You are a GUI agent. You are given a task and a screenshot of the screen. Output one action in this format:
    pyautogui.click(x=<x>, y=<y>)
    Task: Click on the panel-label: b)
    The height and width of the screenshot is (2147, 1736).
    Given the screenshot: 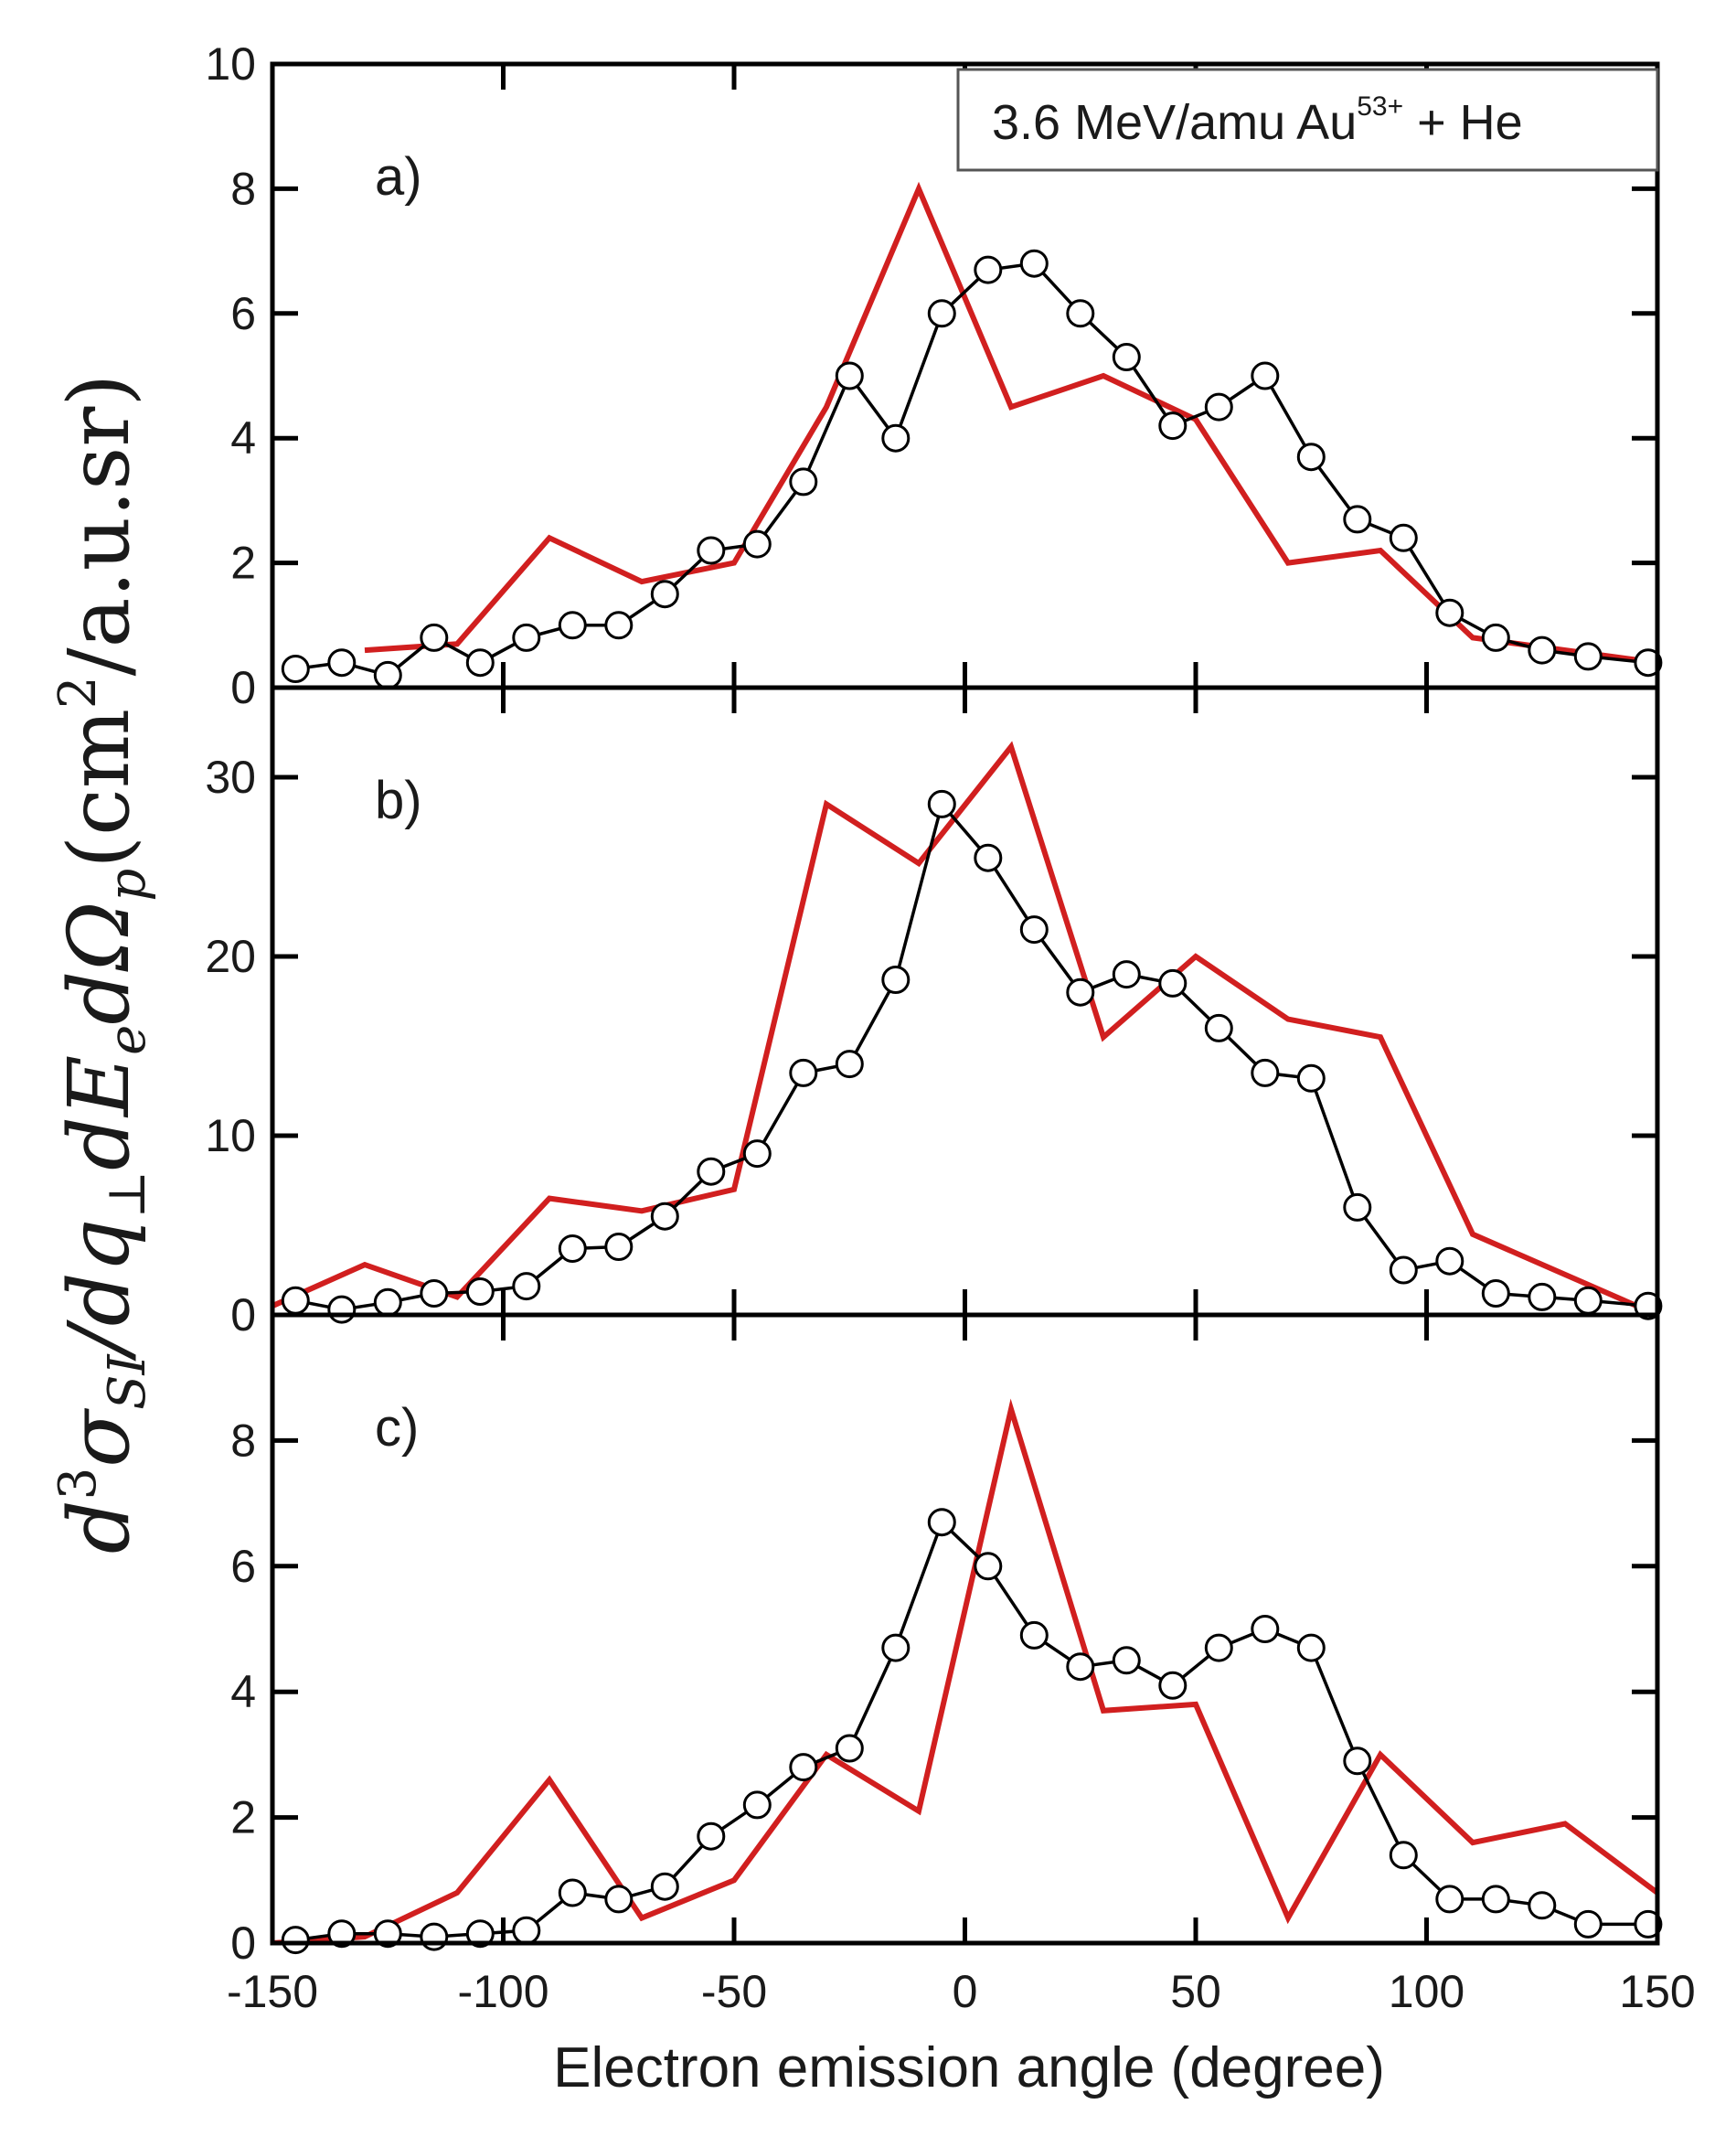 What is the action you would take?
    pyautogui.click(x=398, y=800)
    